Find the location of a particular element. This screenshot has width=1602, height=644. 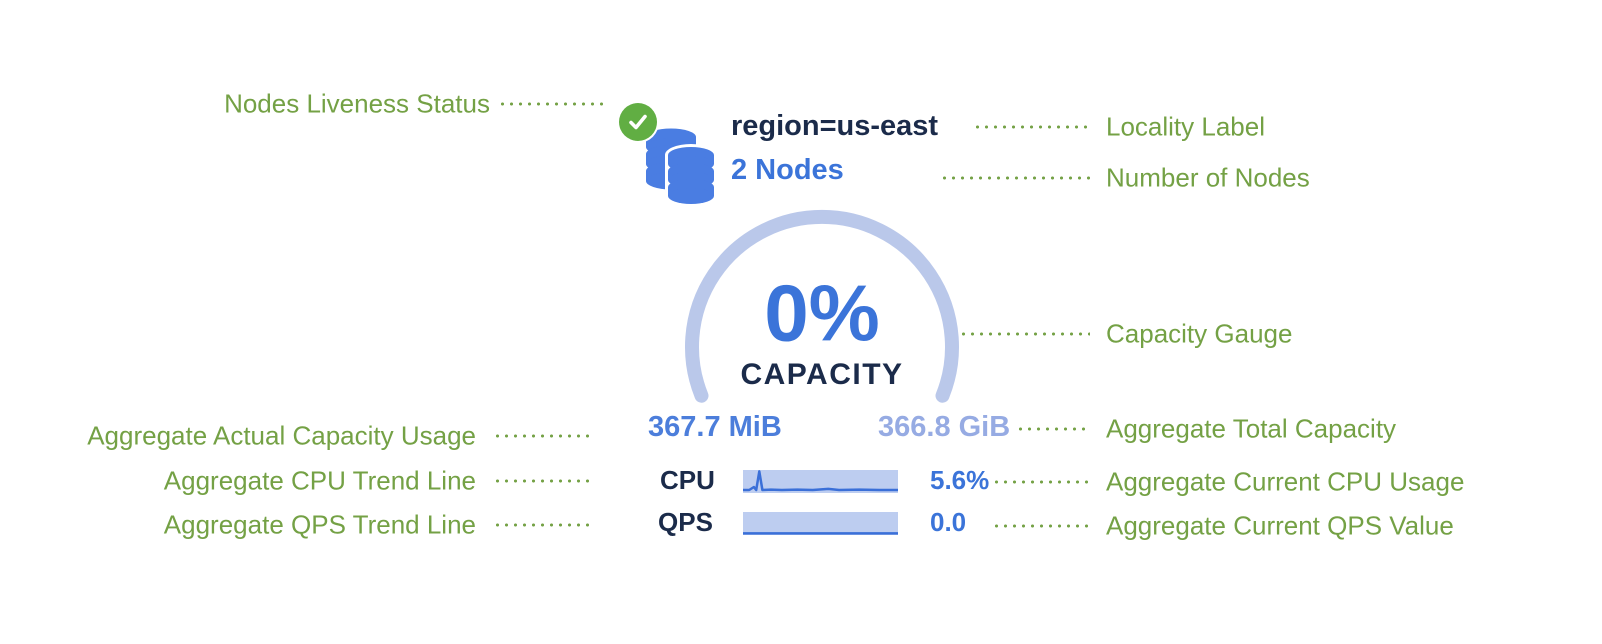

annotation-aggregate-cpu-trend-line: Aggregate CPU Trend Line is located at coordinates (319, 480).